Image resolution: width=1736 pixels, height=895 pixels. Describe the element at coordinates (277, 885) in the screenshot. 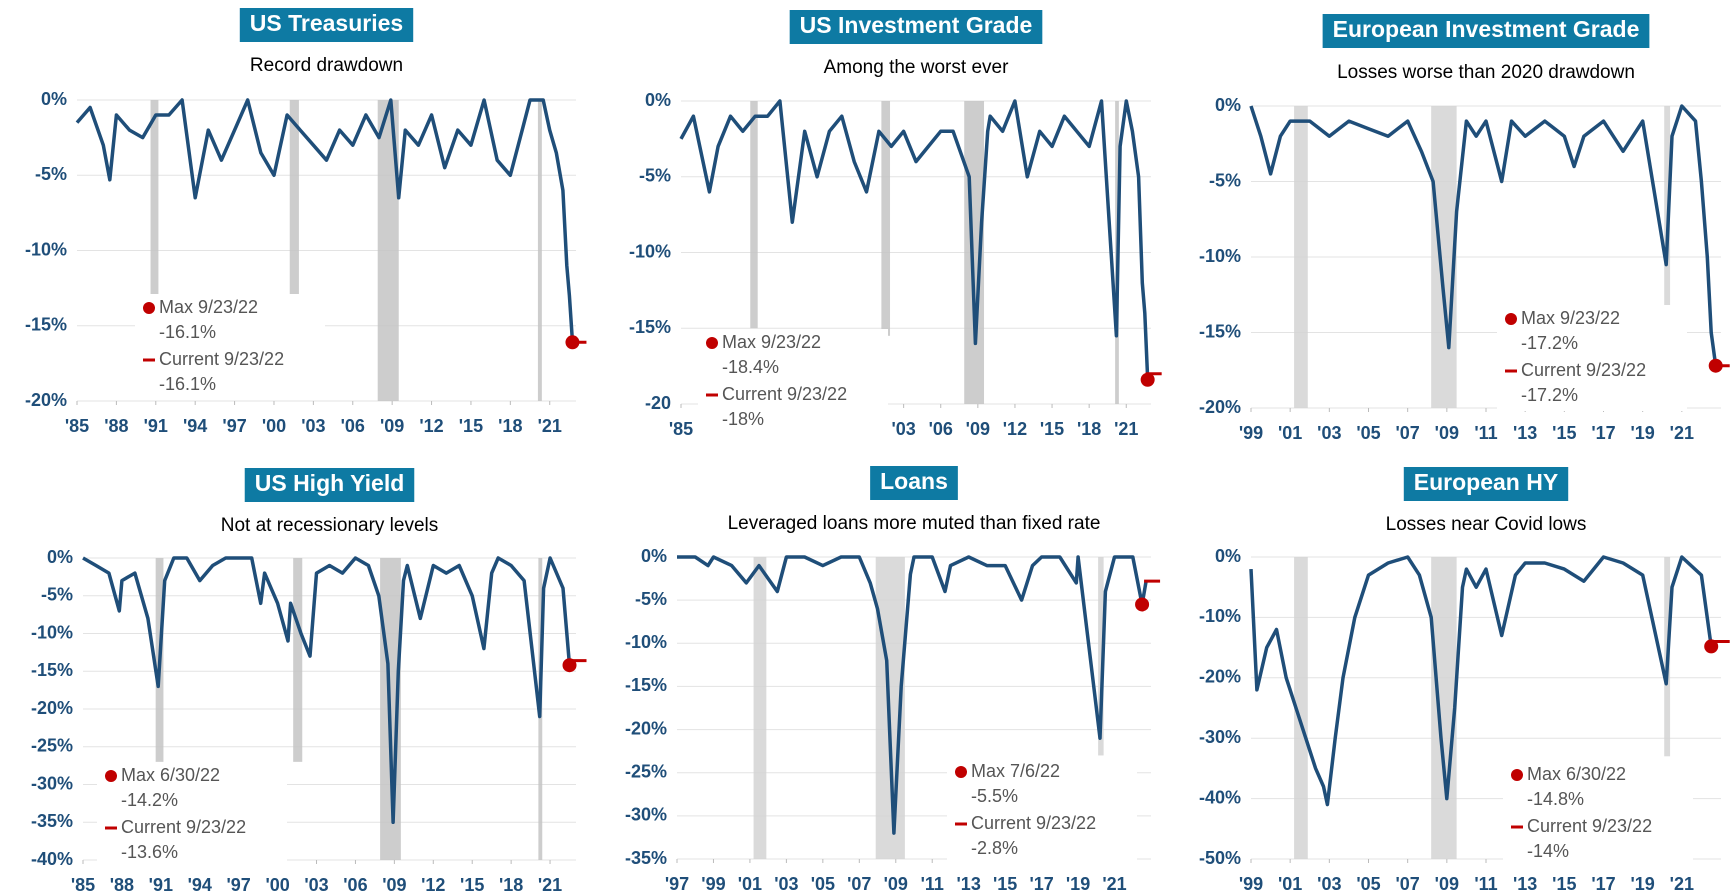

I see `x-tick-label: '00` at that location.